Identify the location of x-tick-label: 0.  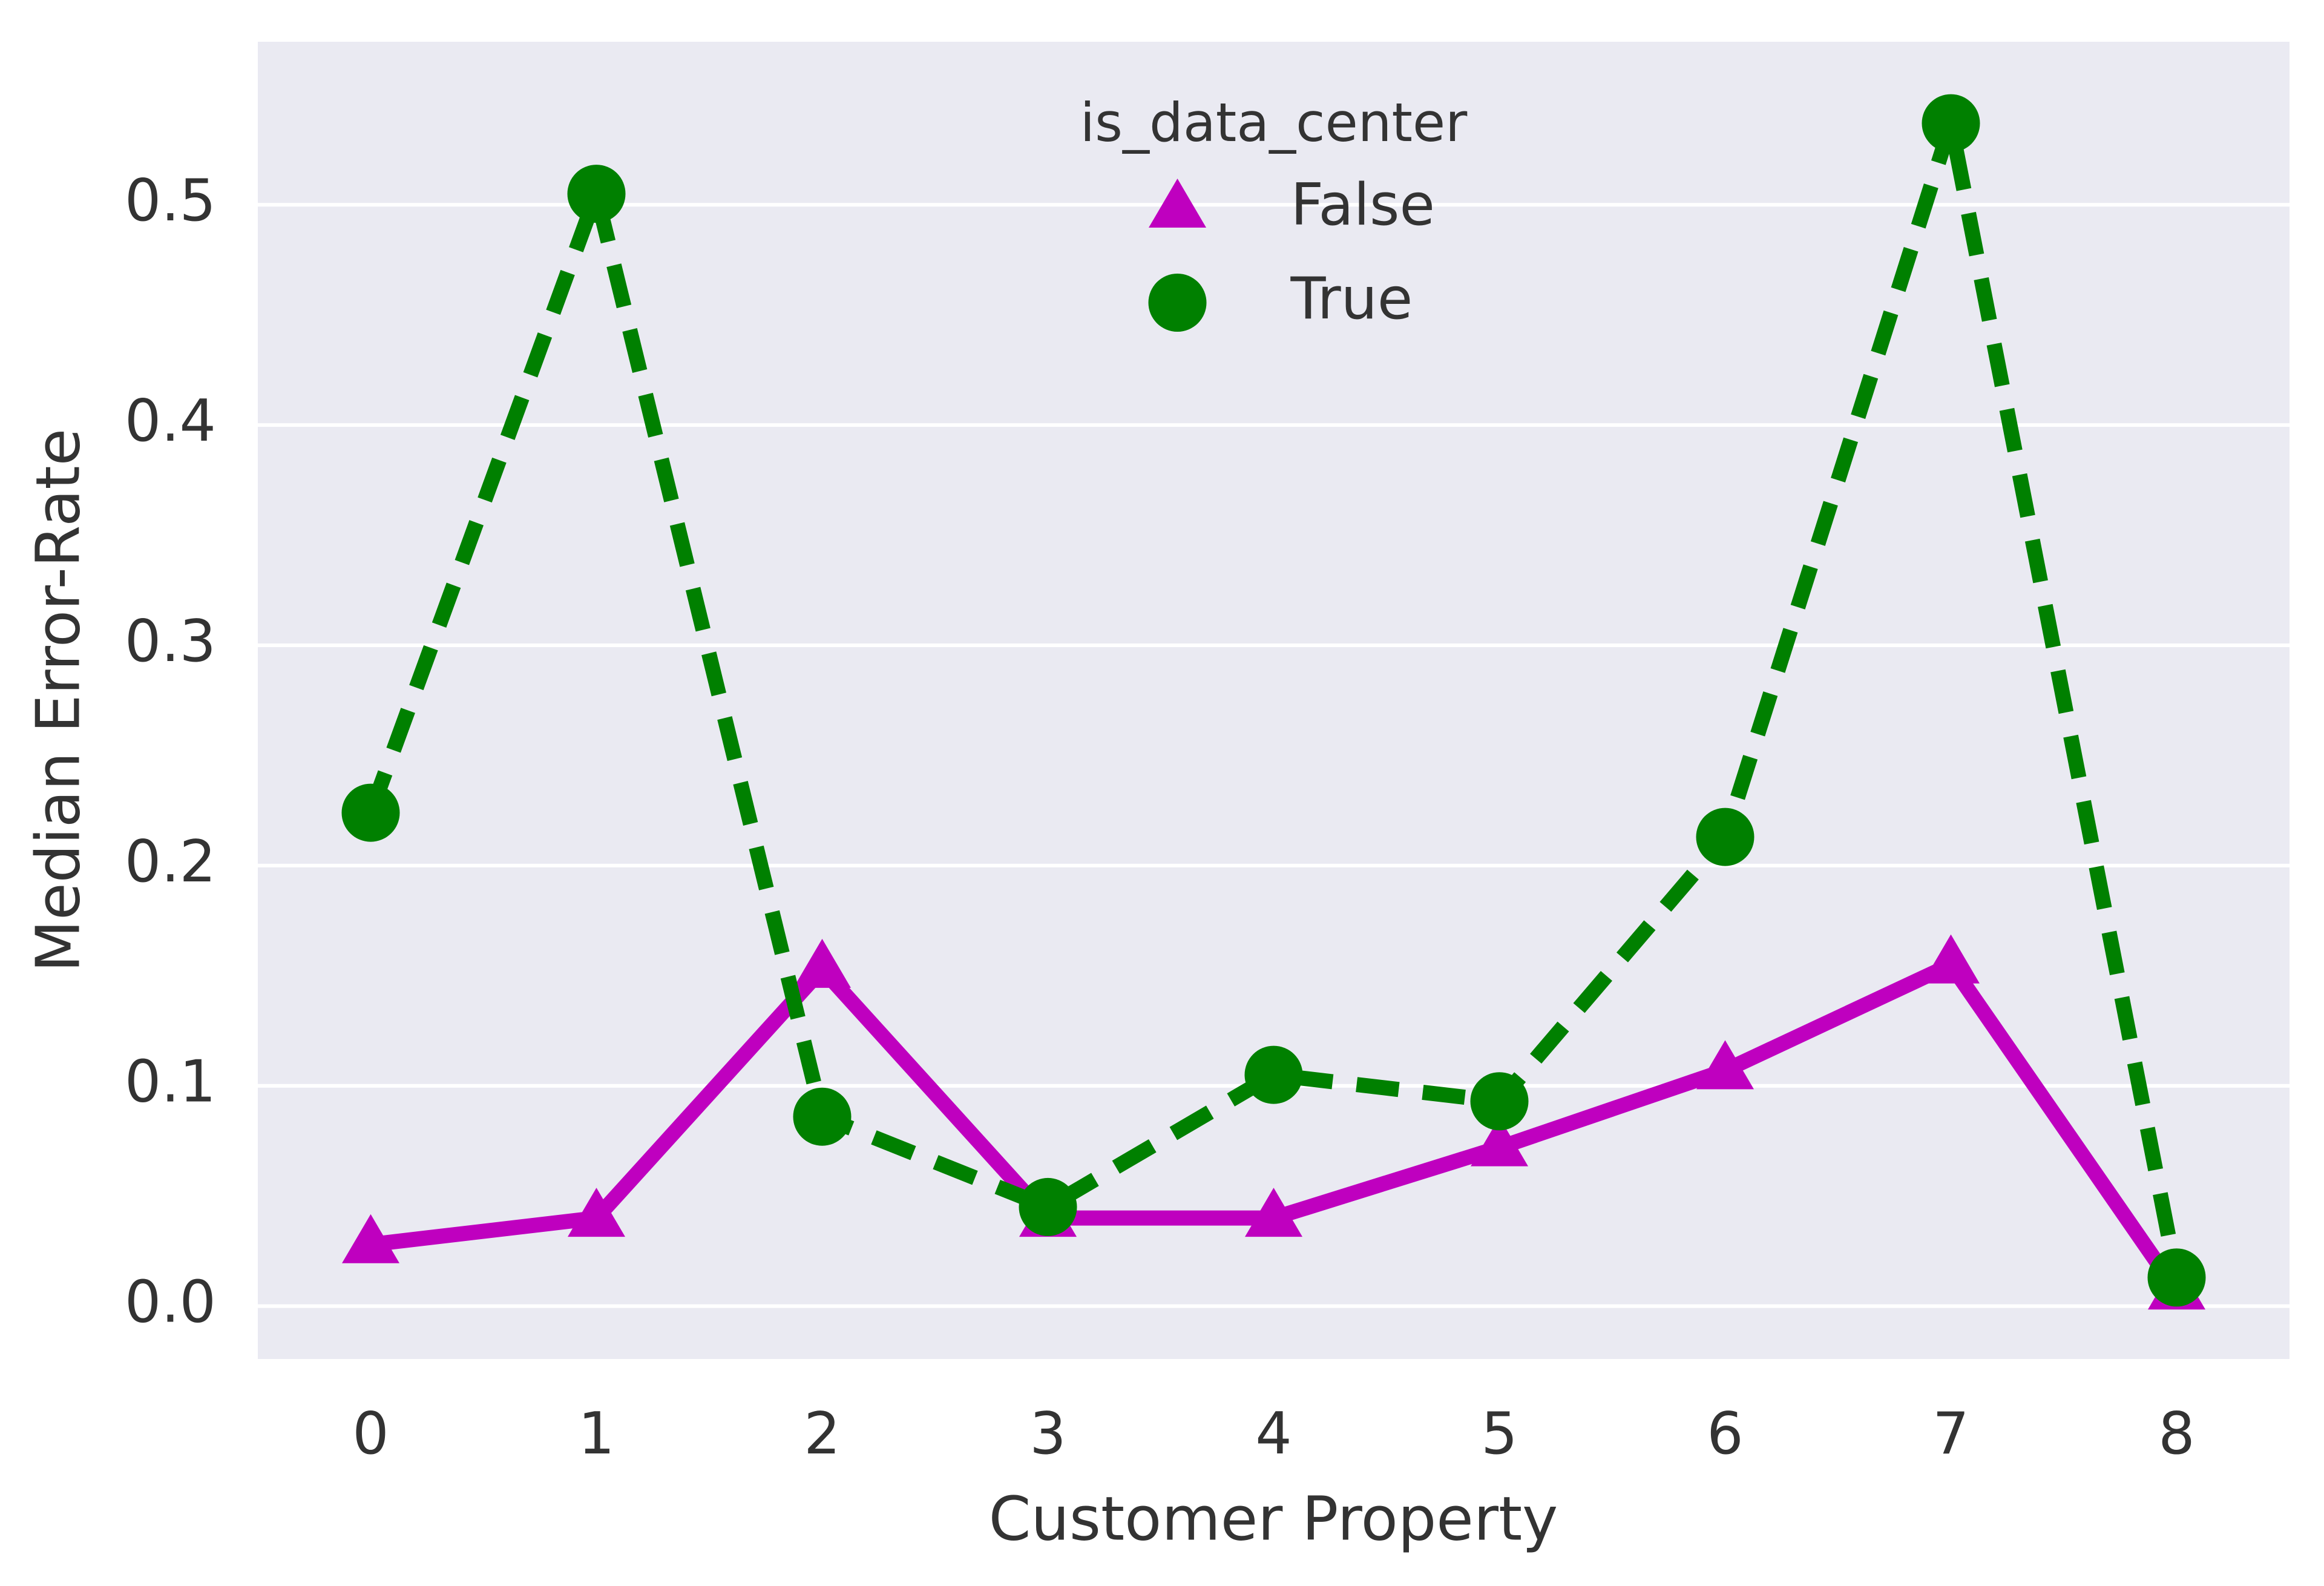
(371, 1434).